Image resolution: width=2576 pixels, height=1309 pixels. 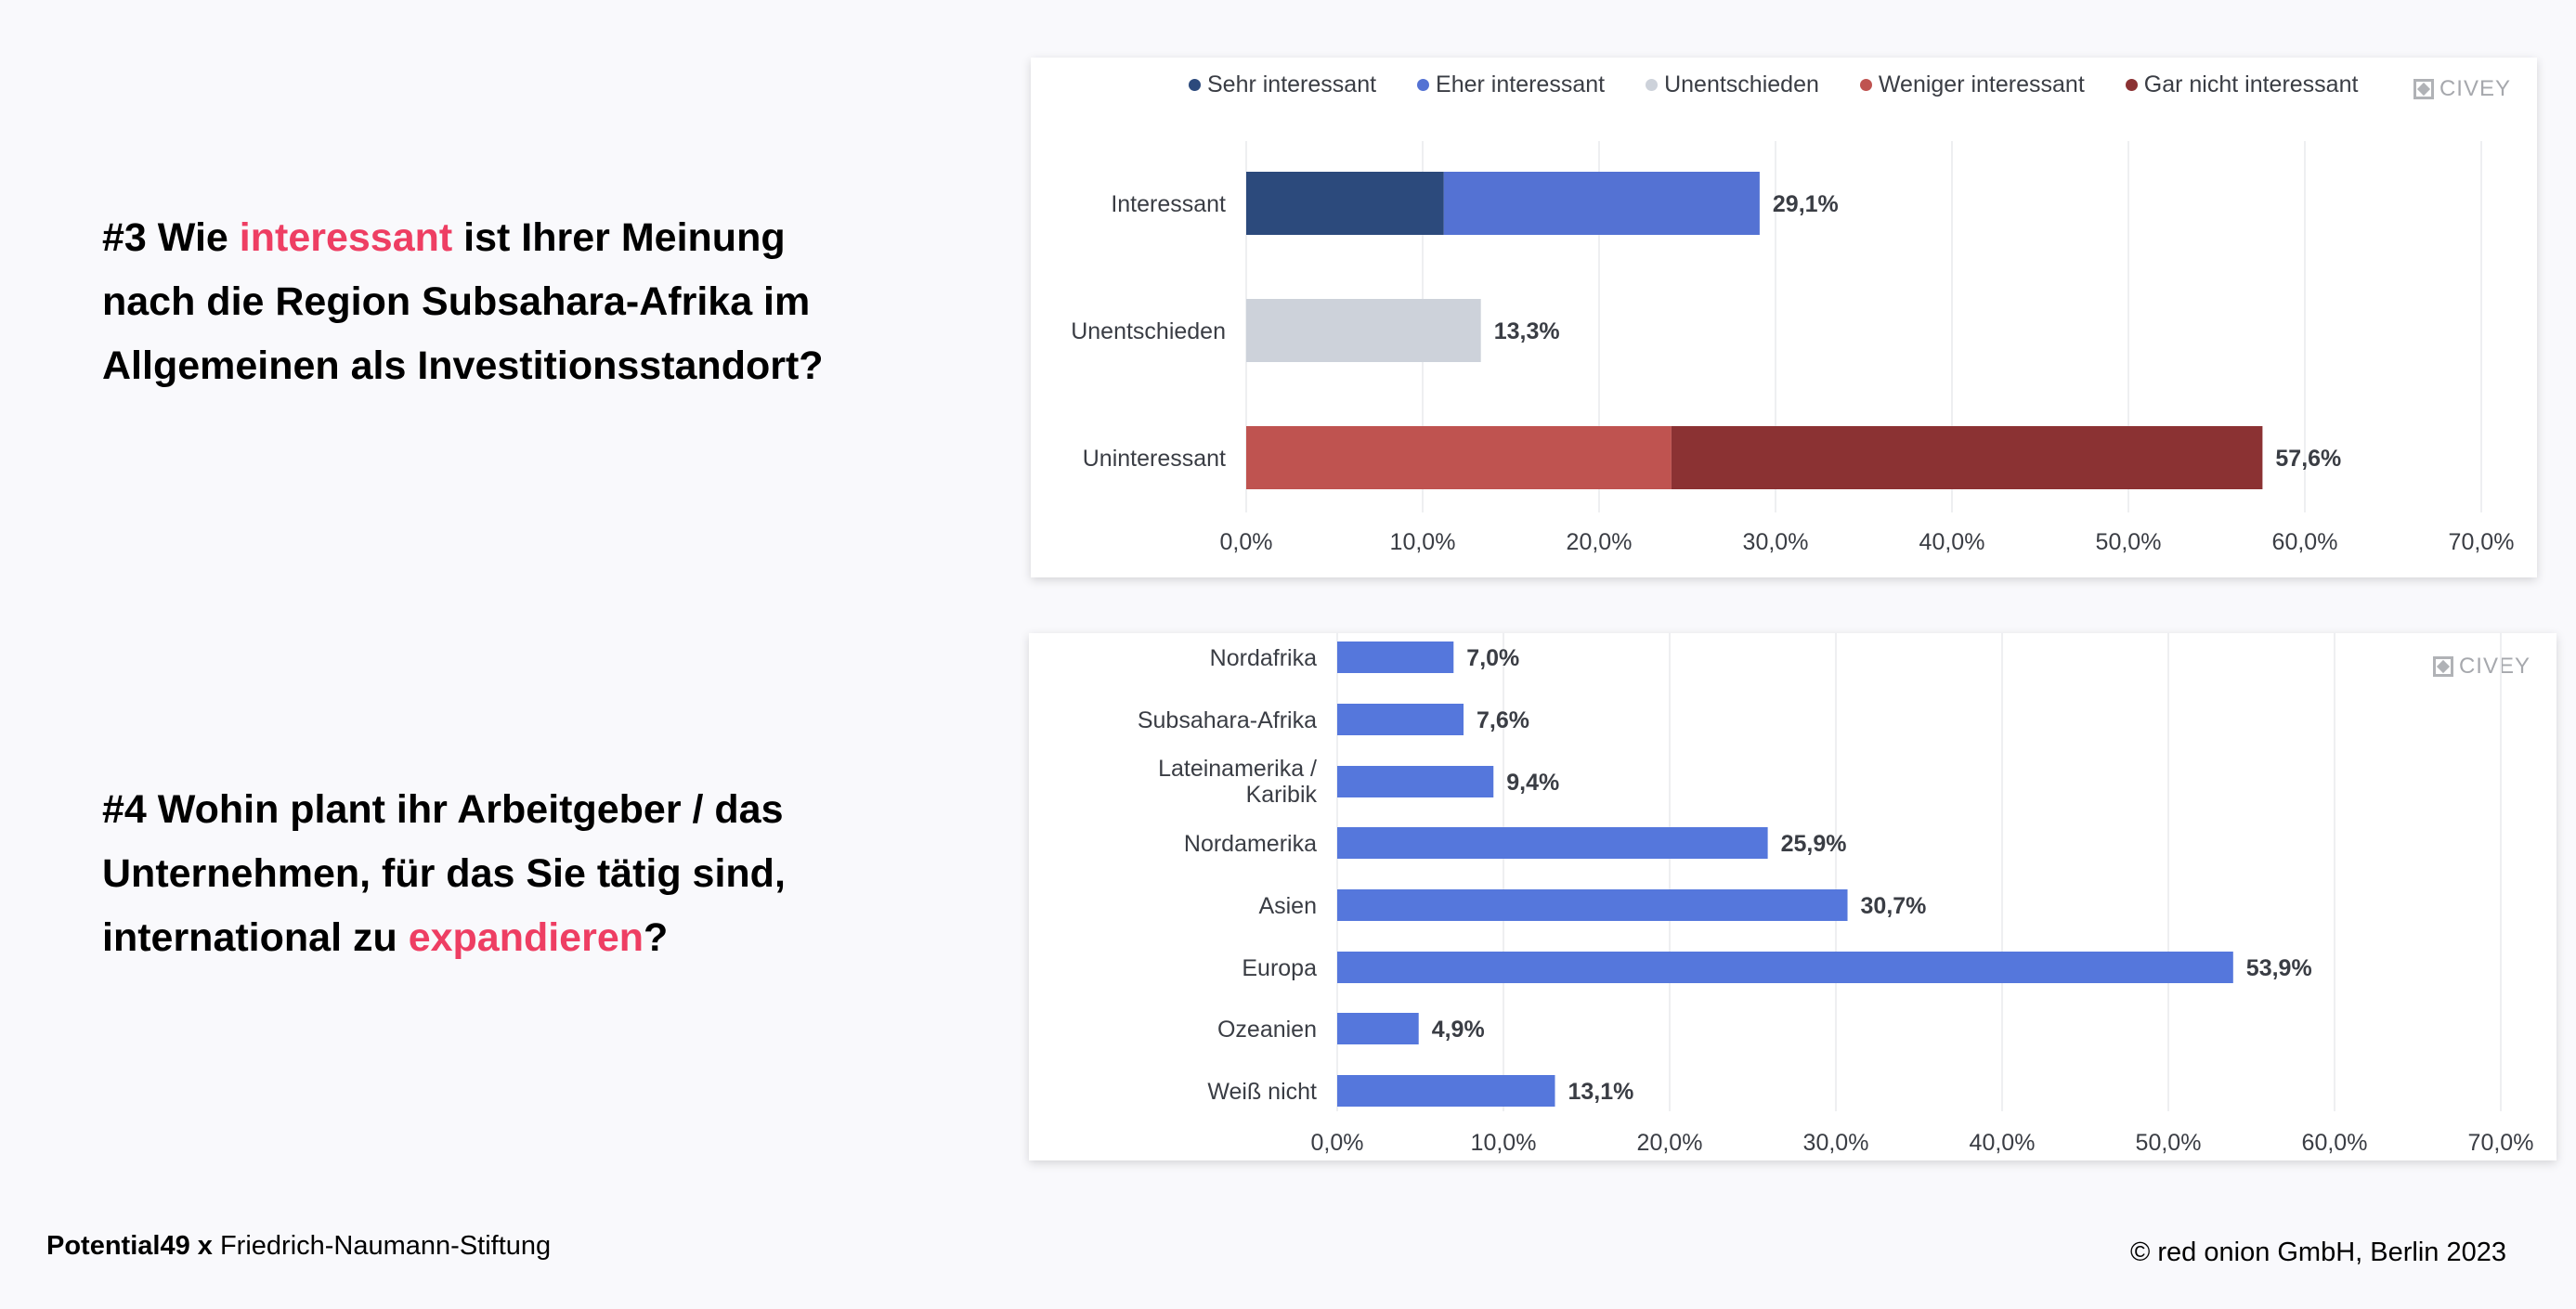 I want to click on footer-credit: Potential49 x Friedrich-Naumann-Stiftung, so click(x=298, y=1246).